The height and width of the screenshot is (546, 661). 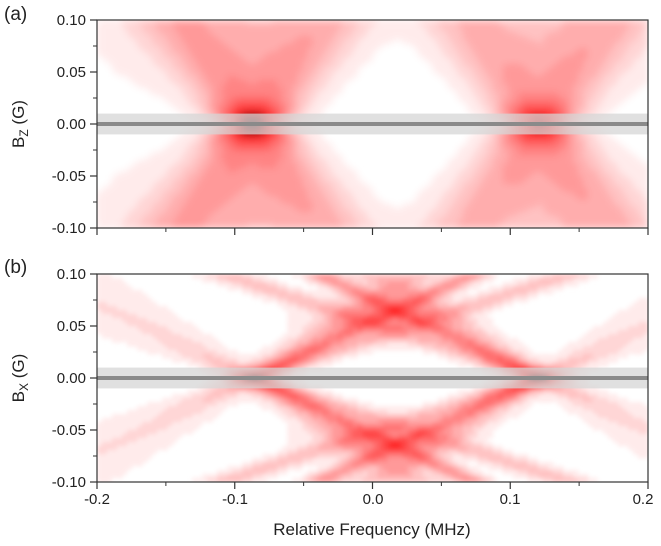 I want to click on panel-a-ylabel: BZ (G), so click(x=20, y=124).